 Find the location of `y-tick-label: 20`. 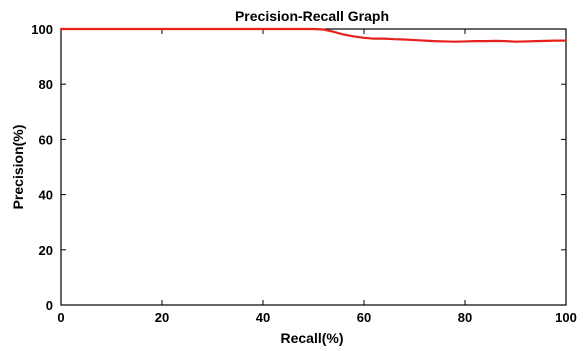

y-tick-label: 20 is located at coordinates (46, 250).